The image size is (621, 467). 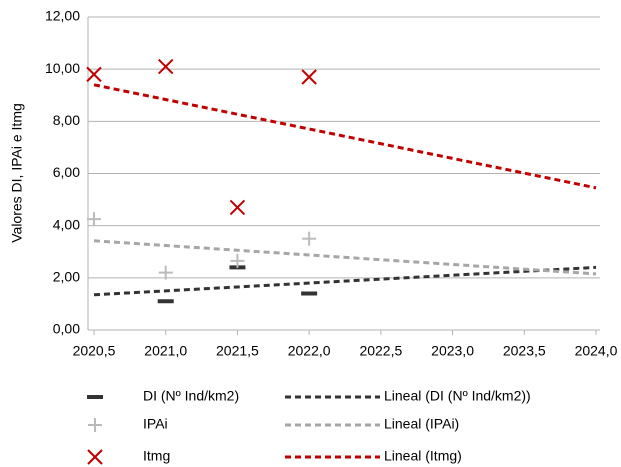 What do you see at coordinates (309, 351) in the screenshot?
I see `x-tick-label: 2022,0` at bounding box center [309, 351].